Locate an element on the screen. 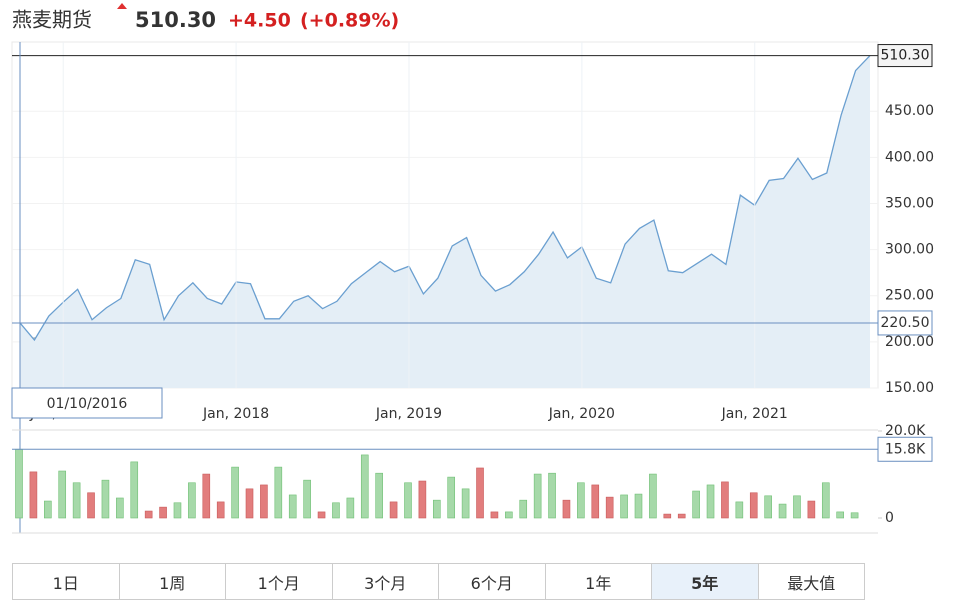  range-button: 最大值 is located at coordinates (811, 583).